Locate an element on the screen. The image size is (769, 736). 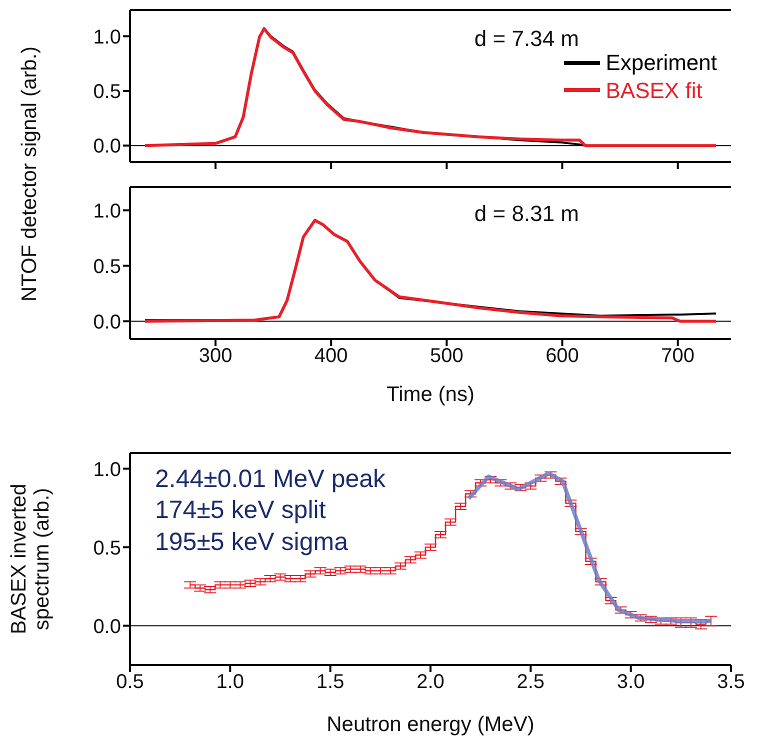
x-tick-label: 2.5 is located at coordinates (530, 682).